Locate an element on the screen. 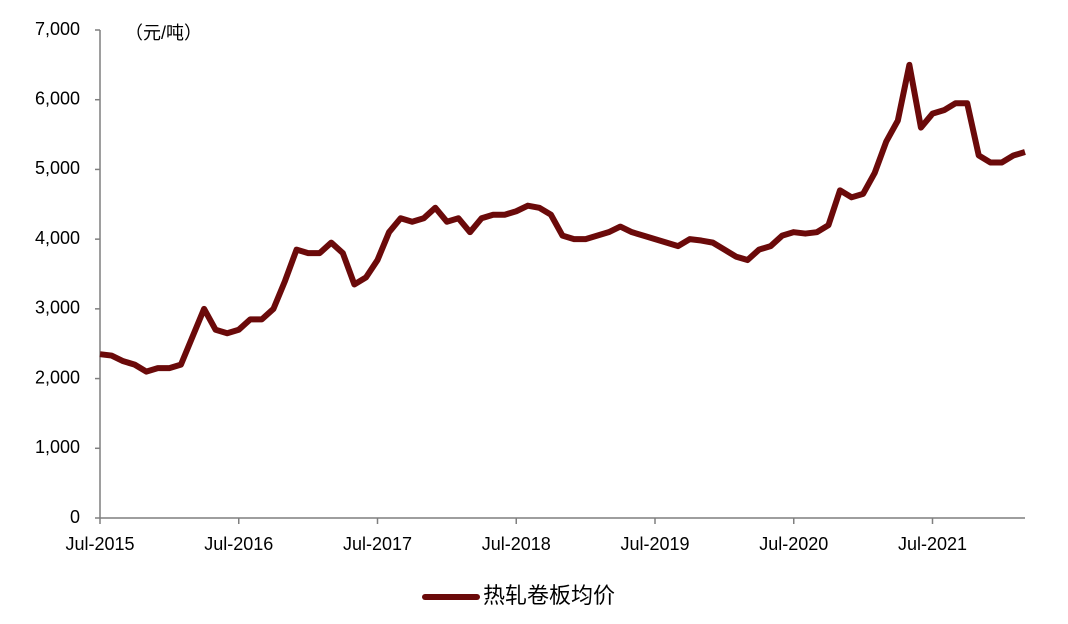  y-tick-label: 0 is located at coordinates (75, 517).